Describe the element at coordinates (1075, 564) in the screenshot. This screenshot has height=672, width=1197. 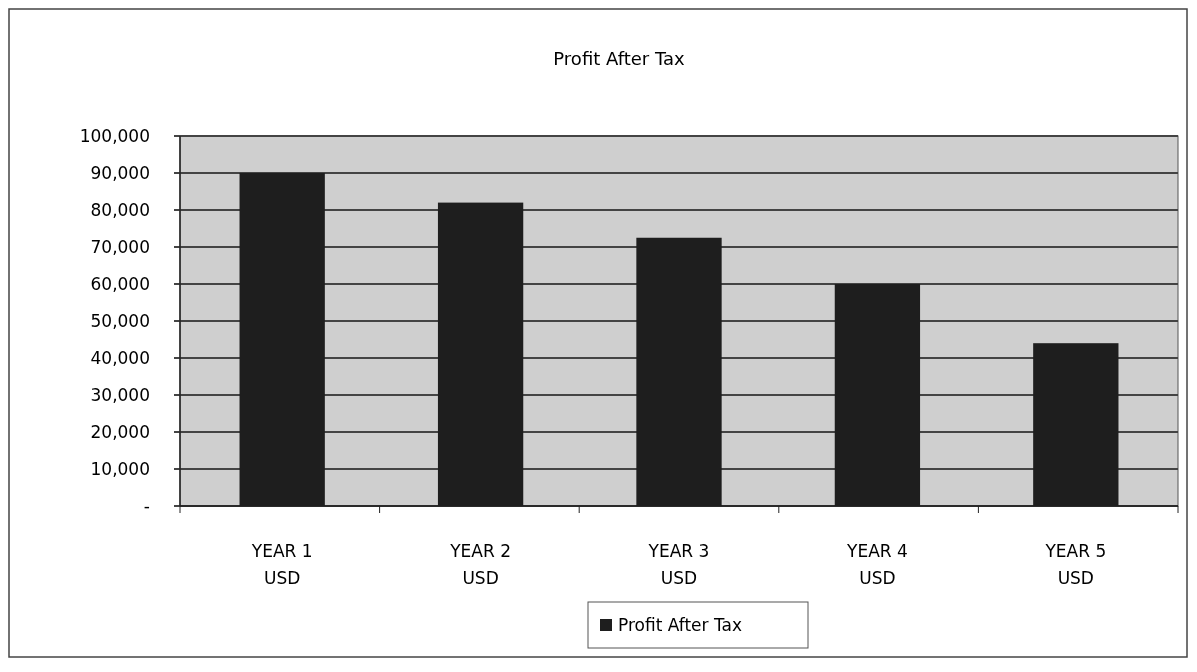
I see `x-tick-label: YEAR 5 USD` at that location.